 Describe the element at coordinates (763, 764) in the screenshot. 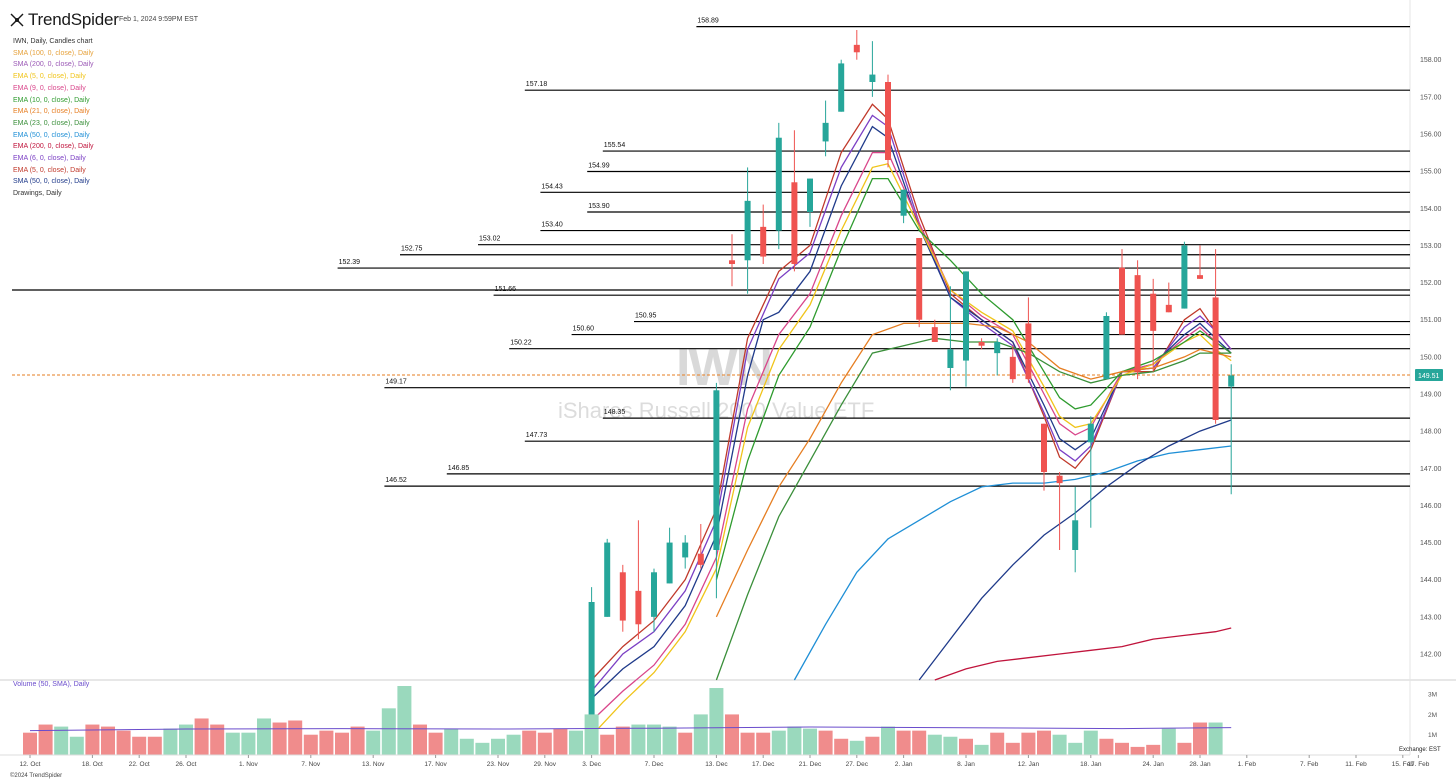

I see `x-tick-label: 17. Dec` at that location.